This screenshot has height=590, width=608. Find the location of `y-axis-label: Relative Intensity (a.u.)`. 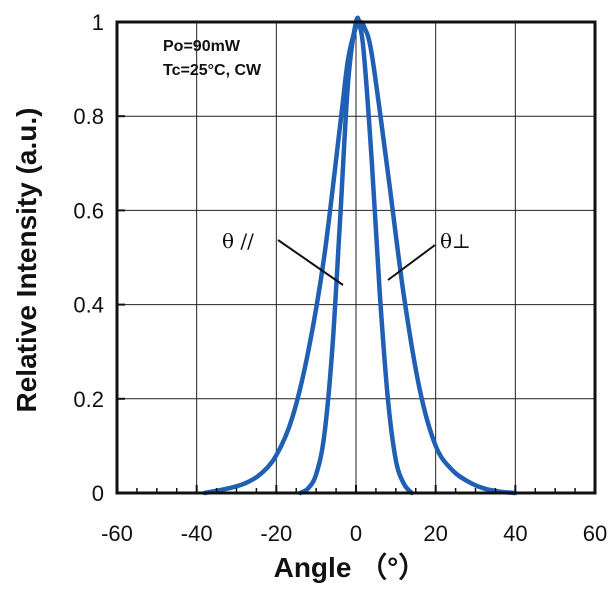

y-axis-label: Relative Intensity (a.u.) is located at coordinates (26, 260).